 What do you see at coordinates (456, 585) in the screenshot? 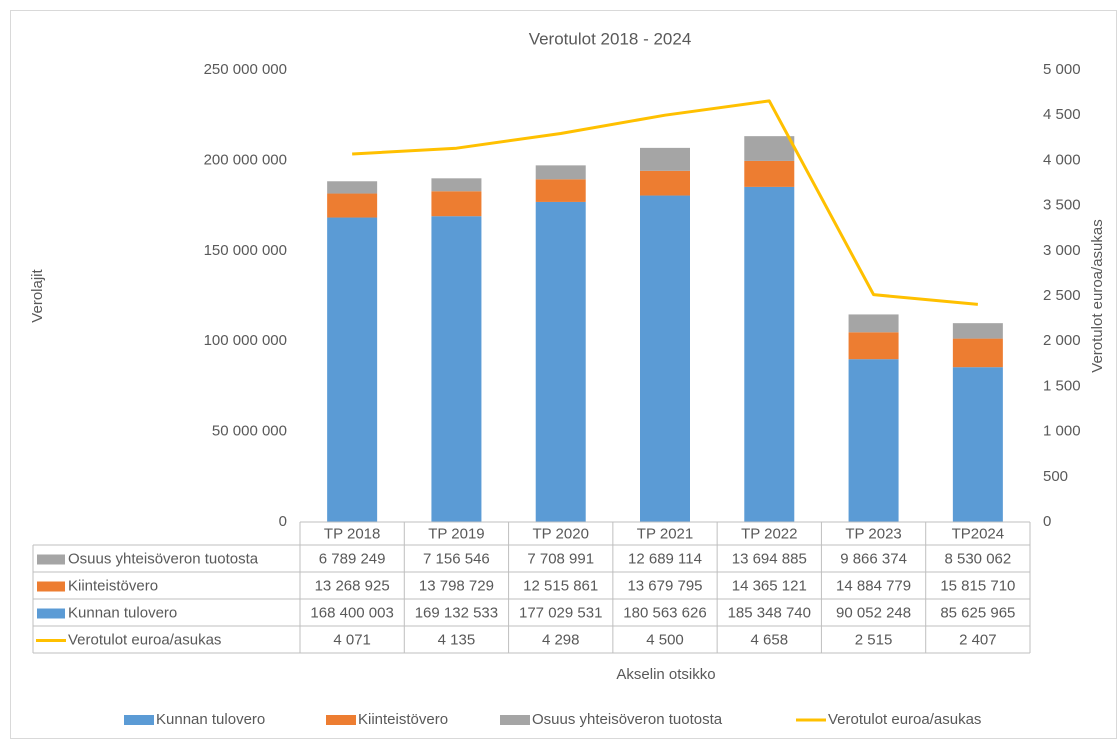
I see `table-cell: 13 798 729` at bounding box center [456, 585].